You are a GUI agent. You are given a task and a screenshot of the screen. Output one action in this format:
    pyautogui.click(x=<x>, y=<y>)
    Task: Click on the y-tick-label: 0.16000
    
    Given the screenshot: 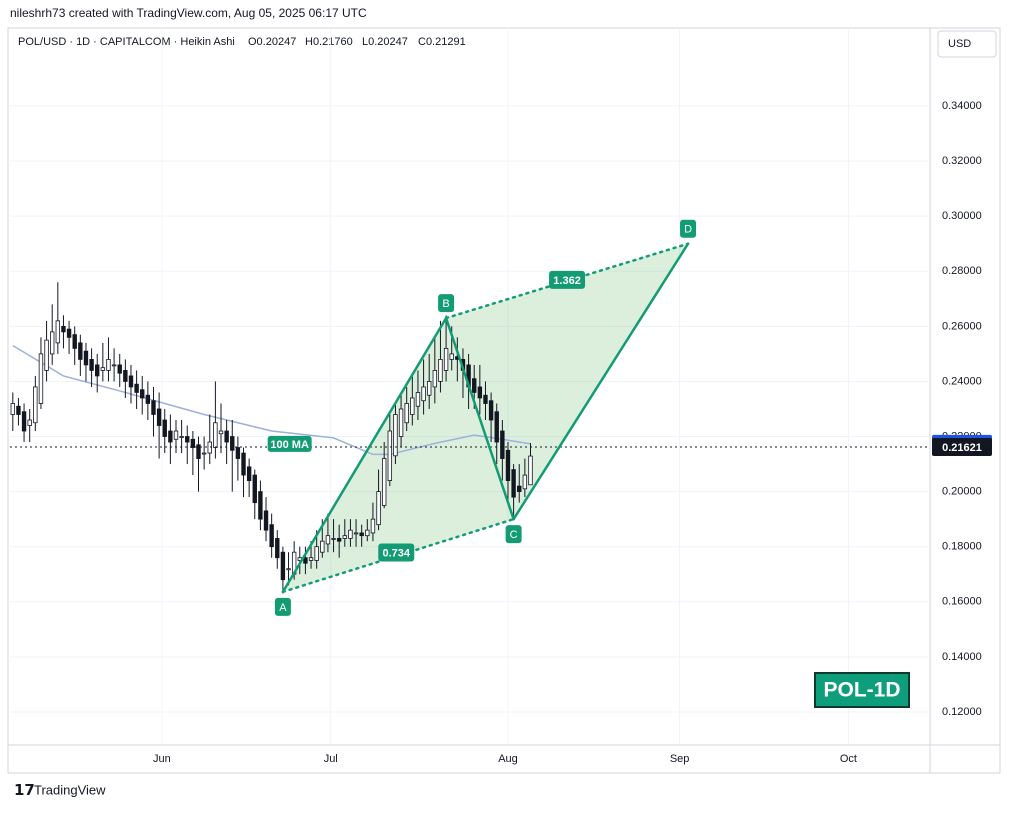 What is the action you would take?
    pyautogui.click(x=962, y=602)
    